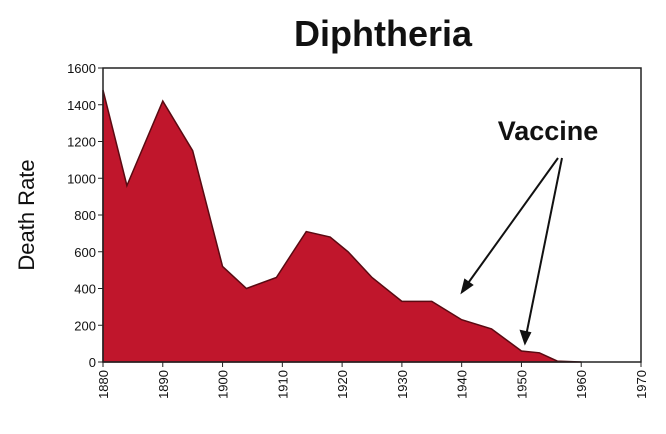 The height and width of the screenshot is (434, 666). What do you see at coordinates (521, 384) in the screenshot?
I see `x-tick-label: 1950` at bounding box center [521, 384].